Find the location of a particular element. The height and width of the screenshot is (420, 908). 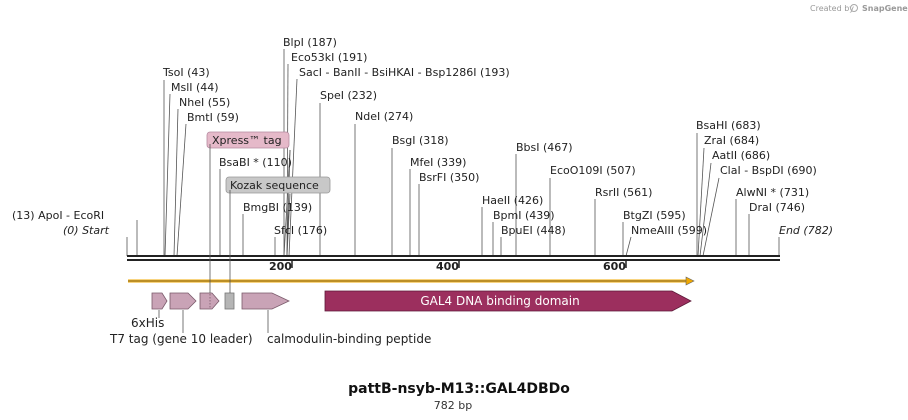

ruler-ticks: 200 400 600 is located at coordinates (448, 266).